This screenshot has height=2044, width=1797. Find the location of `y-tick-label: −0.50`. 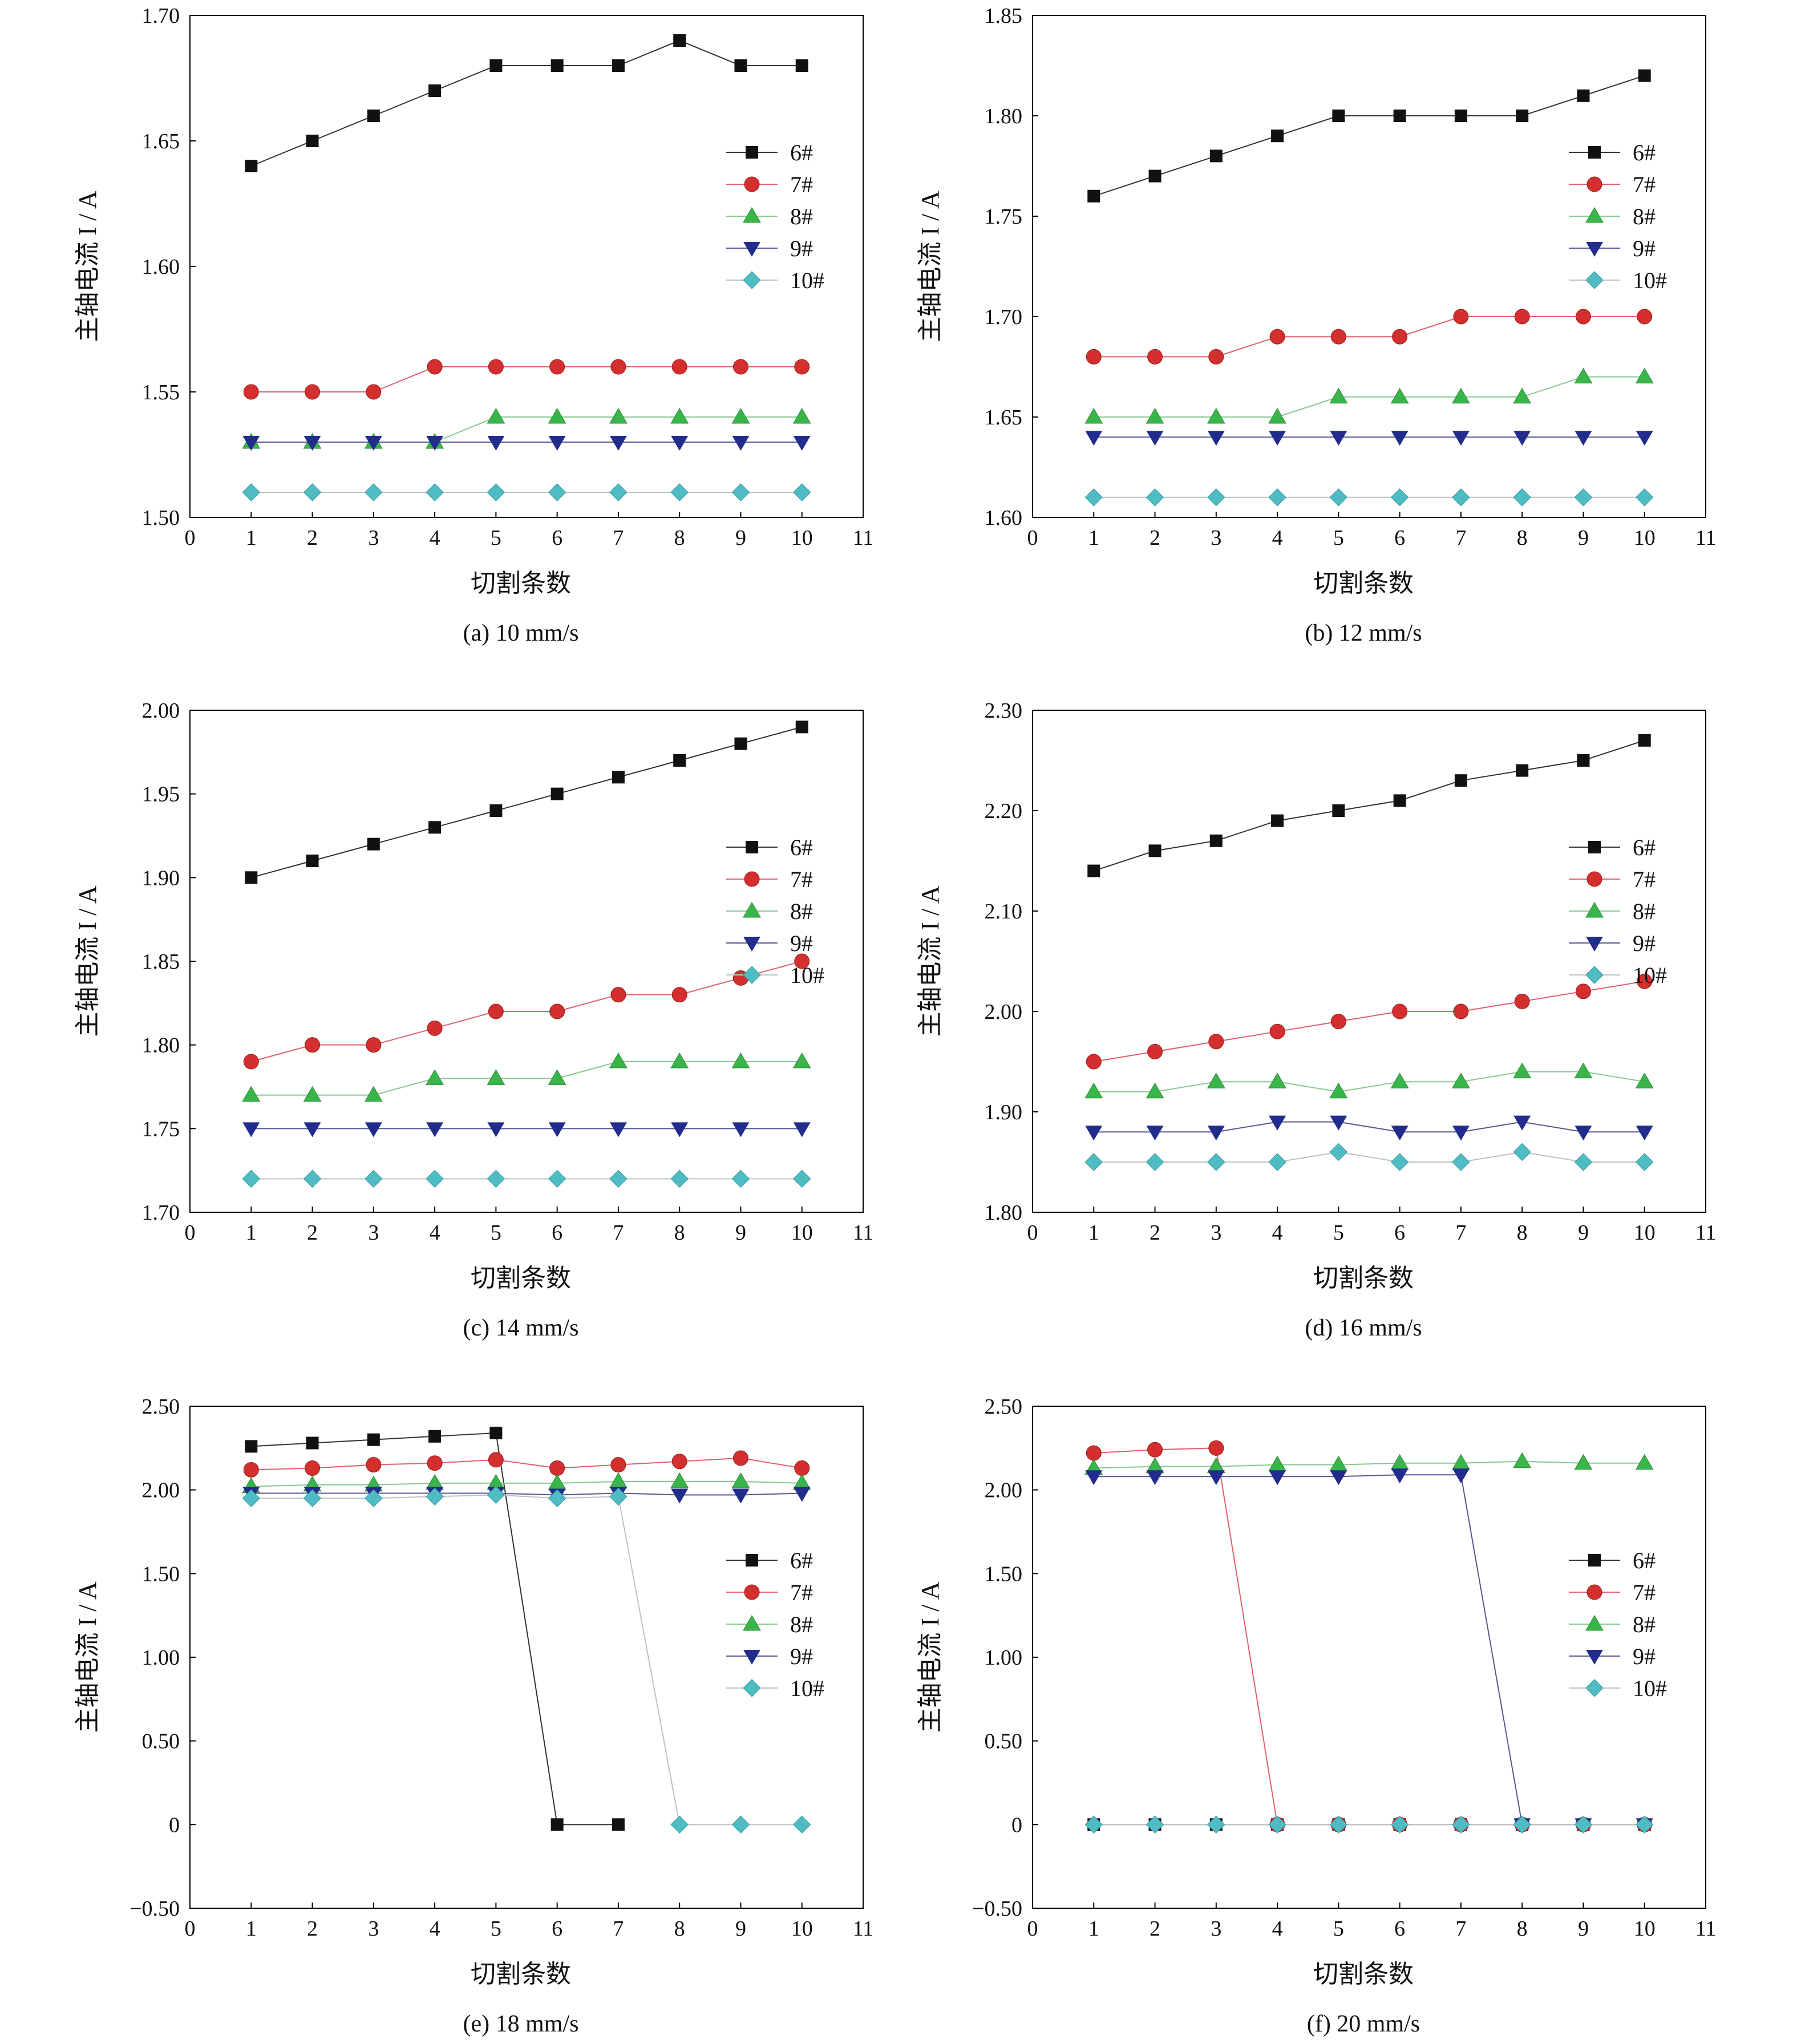

y-tick-label: −0.50 is located at coordinates (154, 1909).